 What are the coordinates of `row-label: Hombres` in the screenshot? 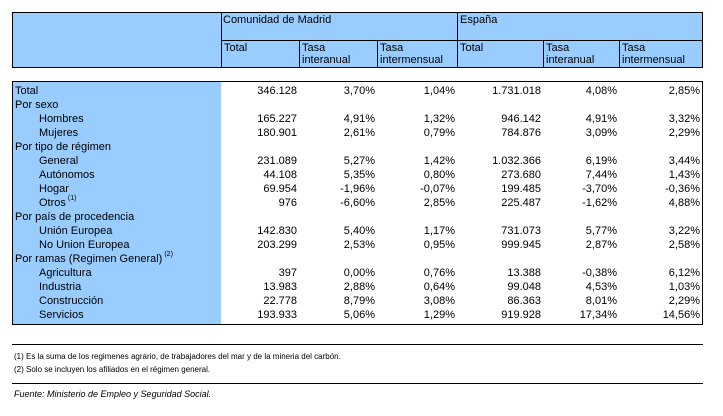 It's located at (61, 119).